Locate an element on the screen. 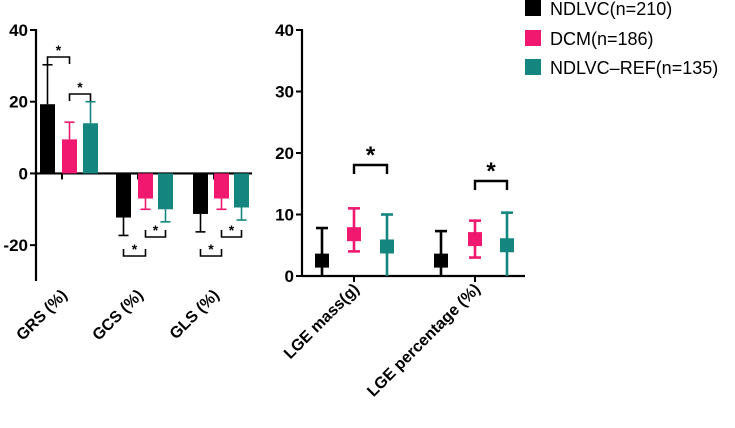  left-y-tick-label: -20 is located at coordinates (15, 245).